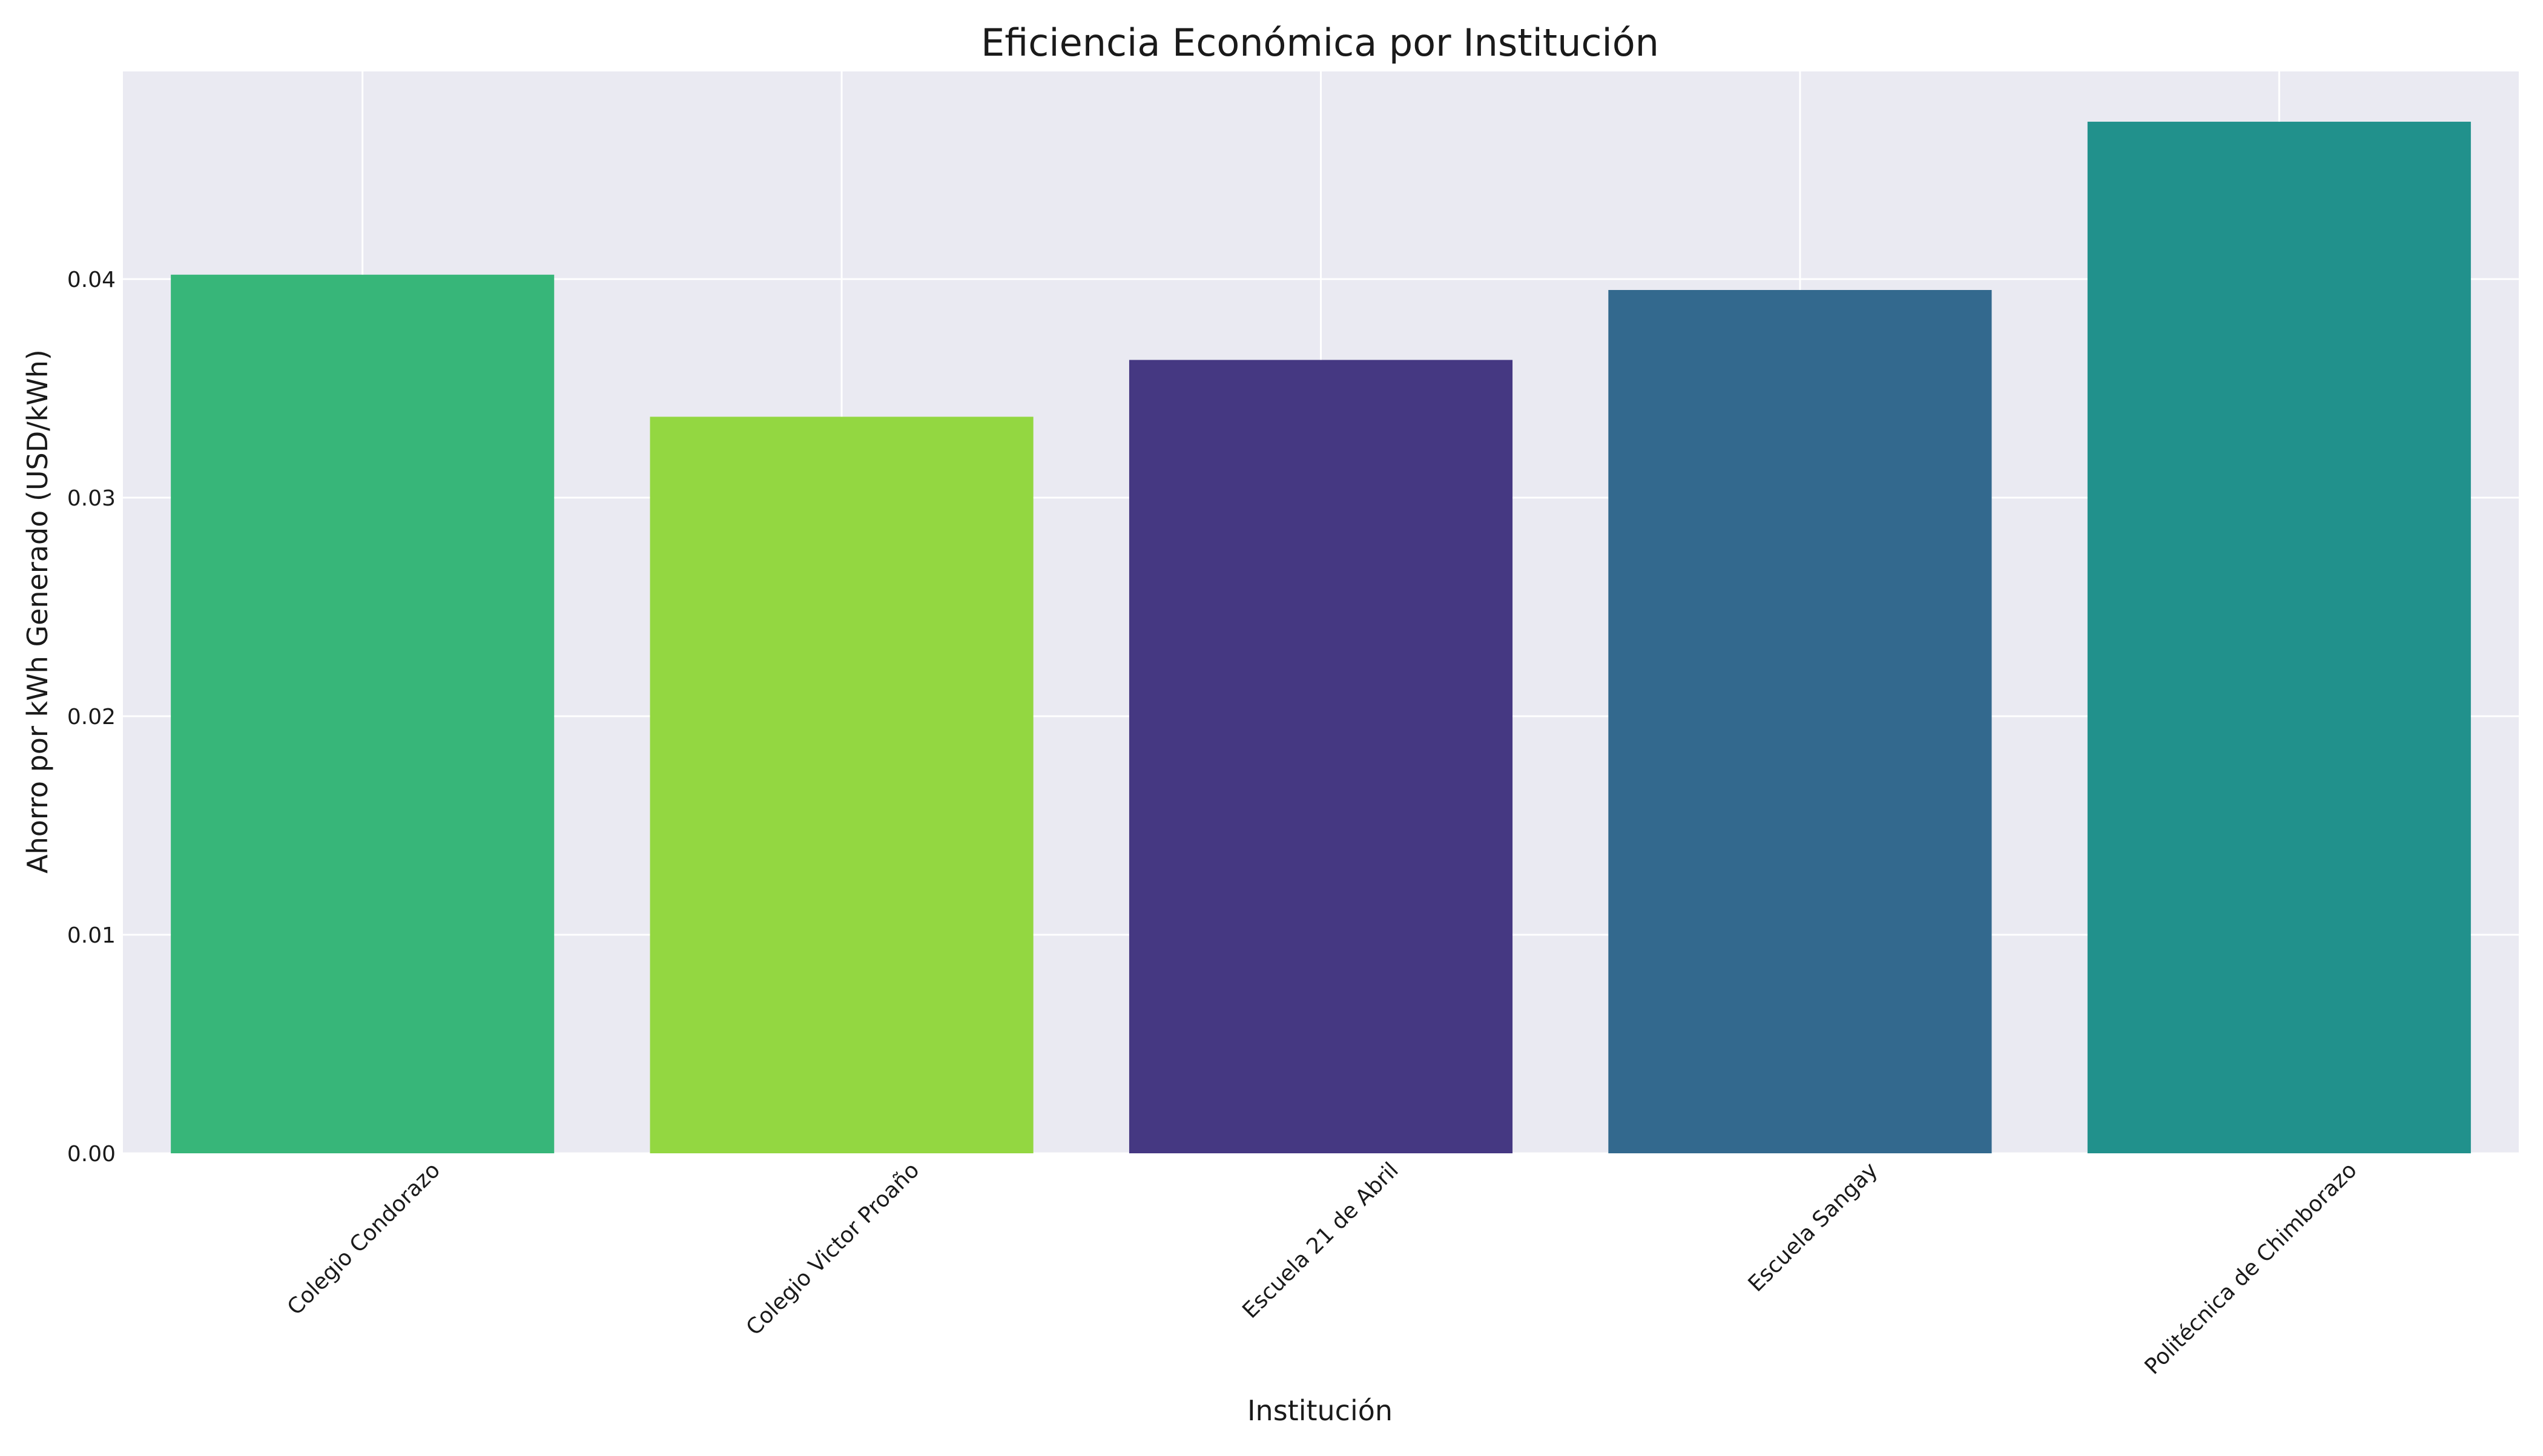  I want to click on x-tick-label: Colegio Victor Proaño, so click(834, 1249).